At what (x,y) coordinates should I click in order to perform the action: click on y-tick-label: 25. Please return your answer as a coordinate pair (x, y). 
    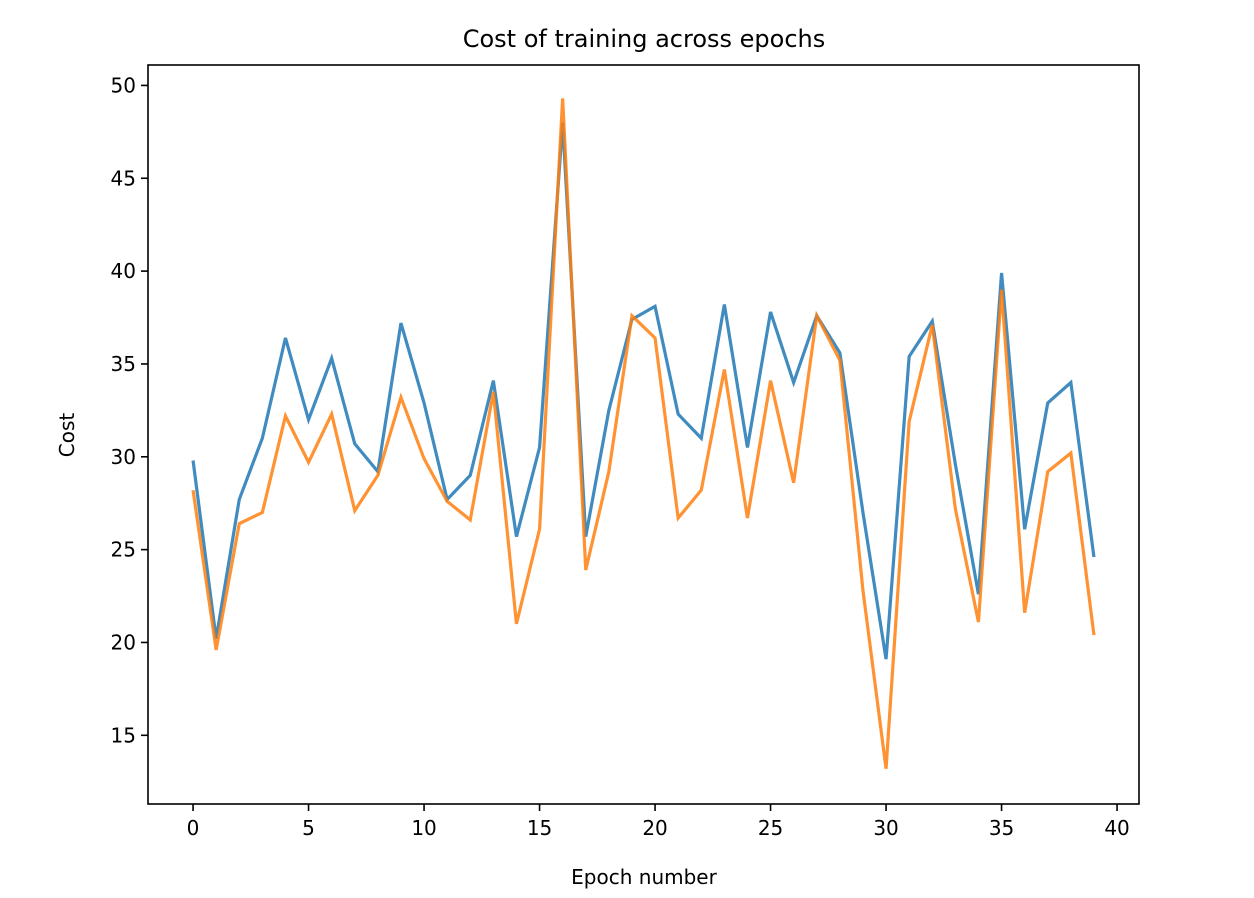
    Looking at the image, I should click on (123, 550).